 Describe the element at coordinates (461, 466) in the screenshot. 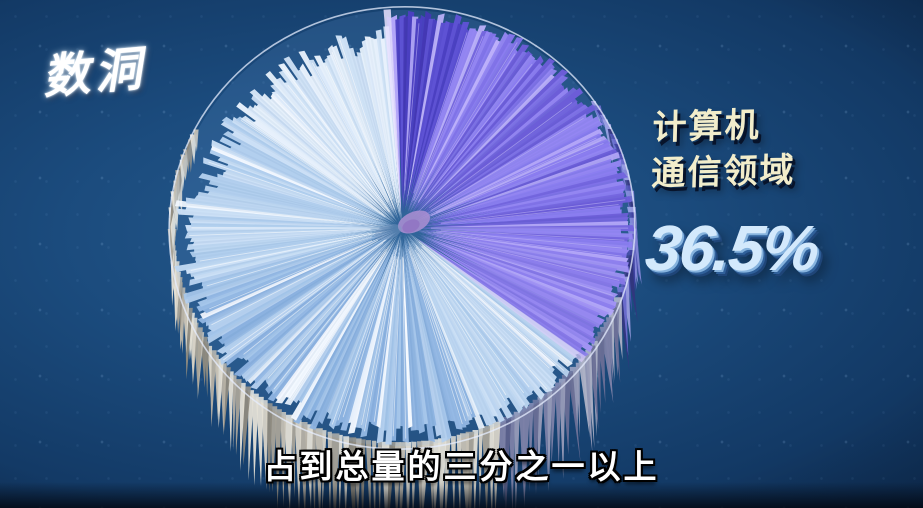

I see `subtitle-caption: 占到总量的三分之一以上` at that location.